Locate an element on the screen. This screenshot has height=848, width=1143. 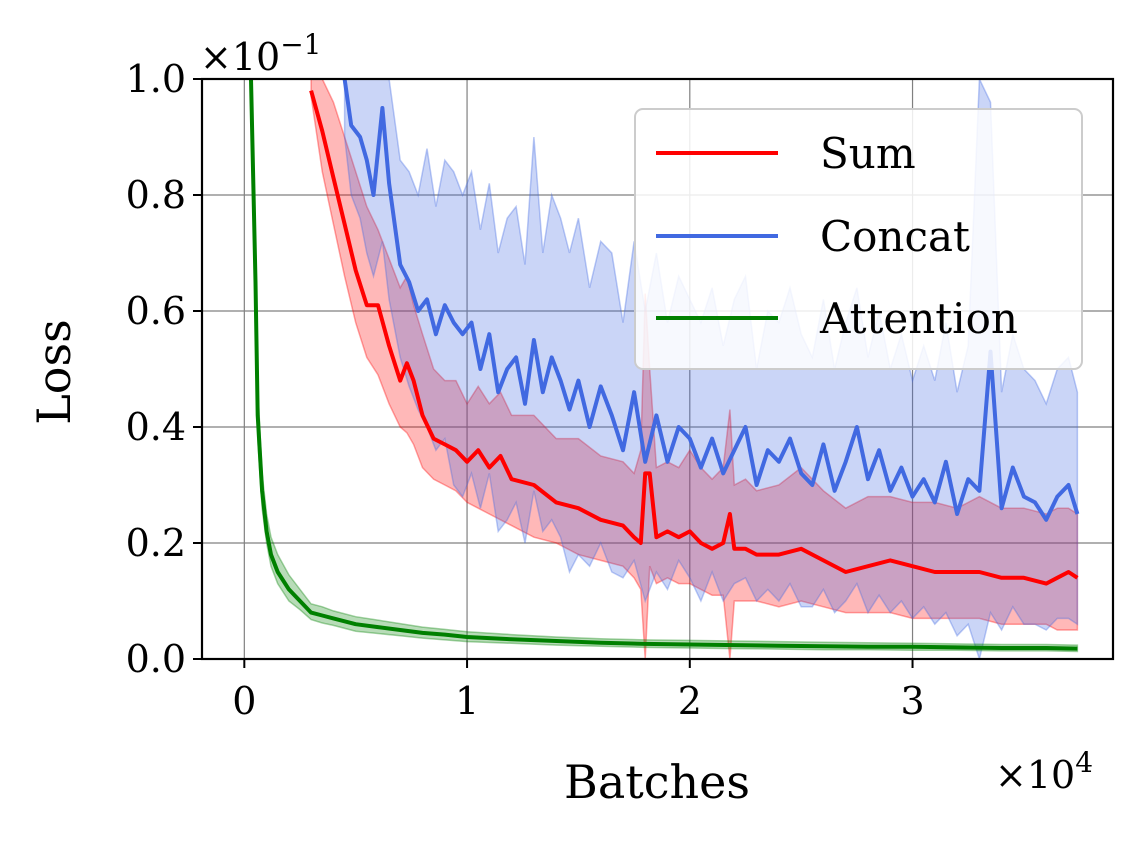
y-tick-label: 1.0 is located at coordinates (156, 79).